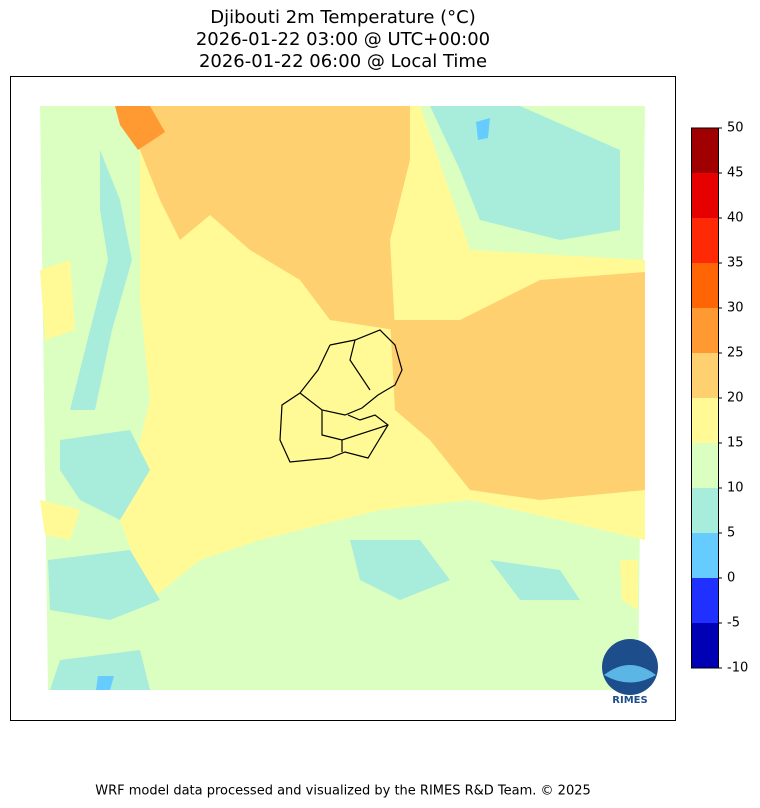 Image resolution: width=760 pixels, height=808 pixels. I want to click on tick-label: 15, so click(735, 443).